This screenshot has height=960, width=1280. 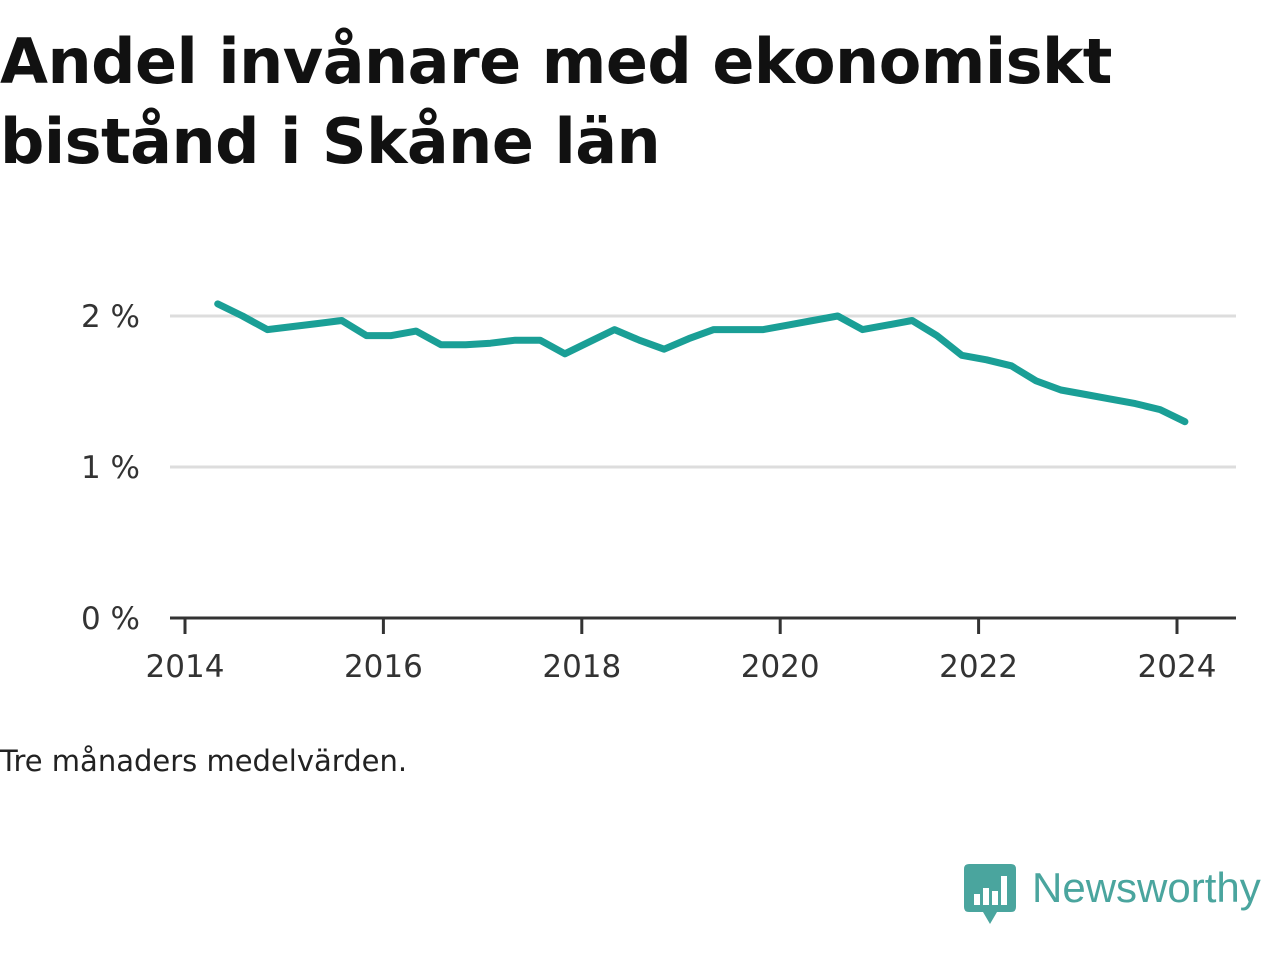 What do you see at coordinates (581, 667) in the screenshot?
I see `x-tick-label: 2018` at bounding box center [581, 667].